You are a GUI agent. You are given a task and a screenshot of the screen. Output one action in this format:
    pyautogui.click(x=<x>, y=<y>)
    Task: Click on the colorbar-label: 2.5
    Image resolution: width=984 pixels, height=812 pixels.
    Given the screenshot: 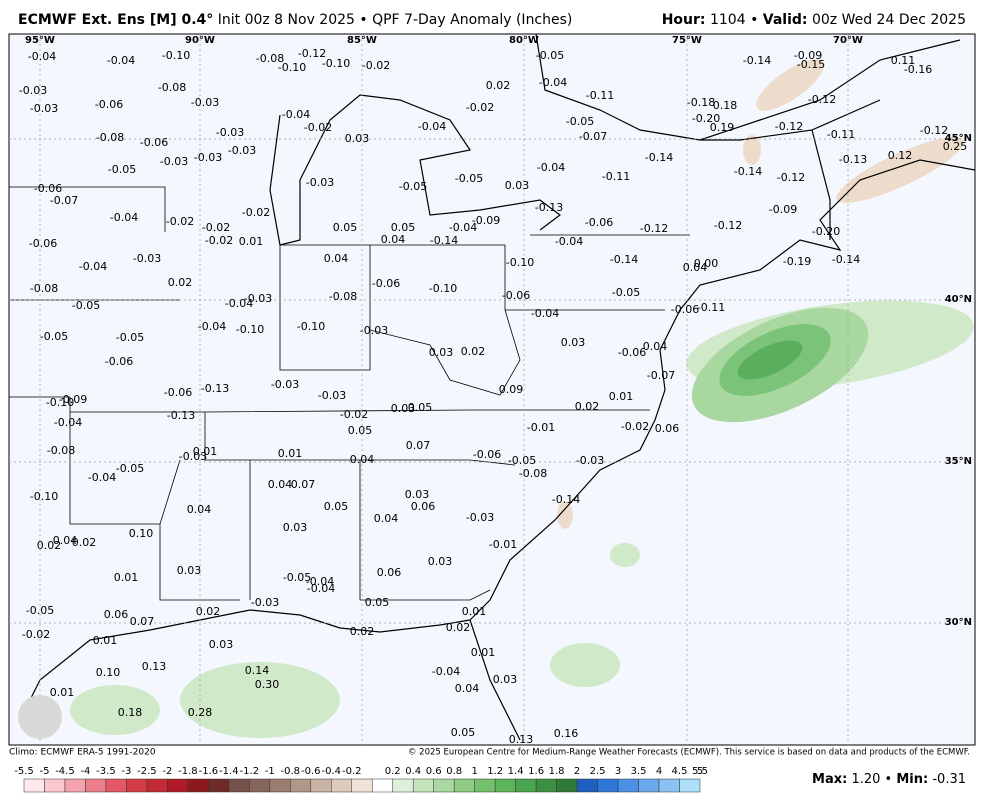 What is the action you would take?
    pyautogui.click(x=598, y=771)
    